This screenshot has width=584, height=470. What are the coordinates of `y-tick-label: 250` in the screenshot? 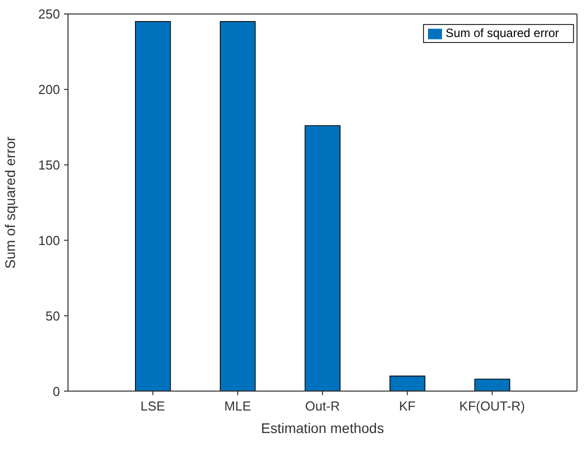 It's located at (49, 14).